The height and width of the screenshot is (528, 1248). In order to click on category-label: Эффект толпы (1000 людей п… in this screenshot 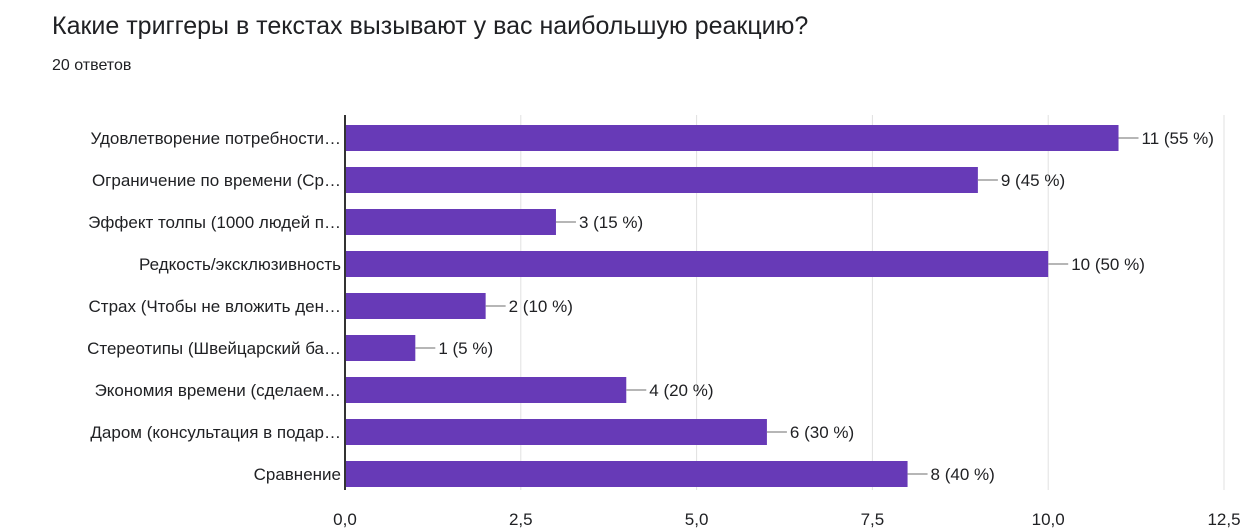, I will do `click(214, 222)`.